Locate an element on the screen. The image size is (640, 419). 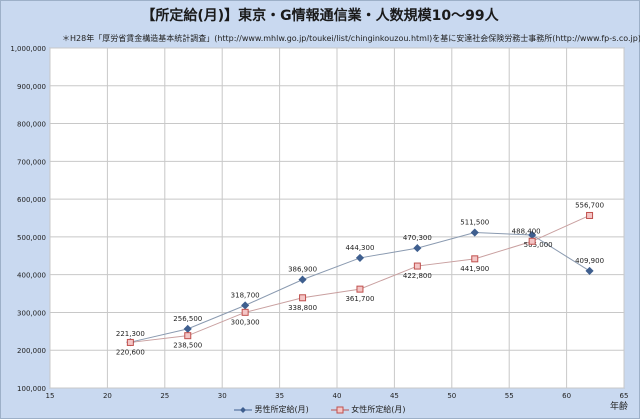
x-tick-label: 30 is located at coordinates (222, 396).